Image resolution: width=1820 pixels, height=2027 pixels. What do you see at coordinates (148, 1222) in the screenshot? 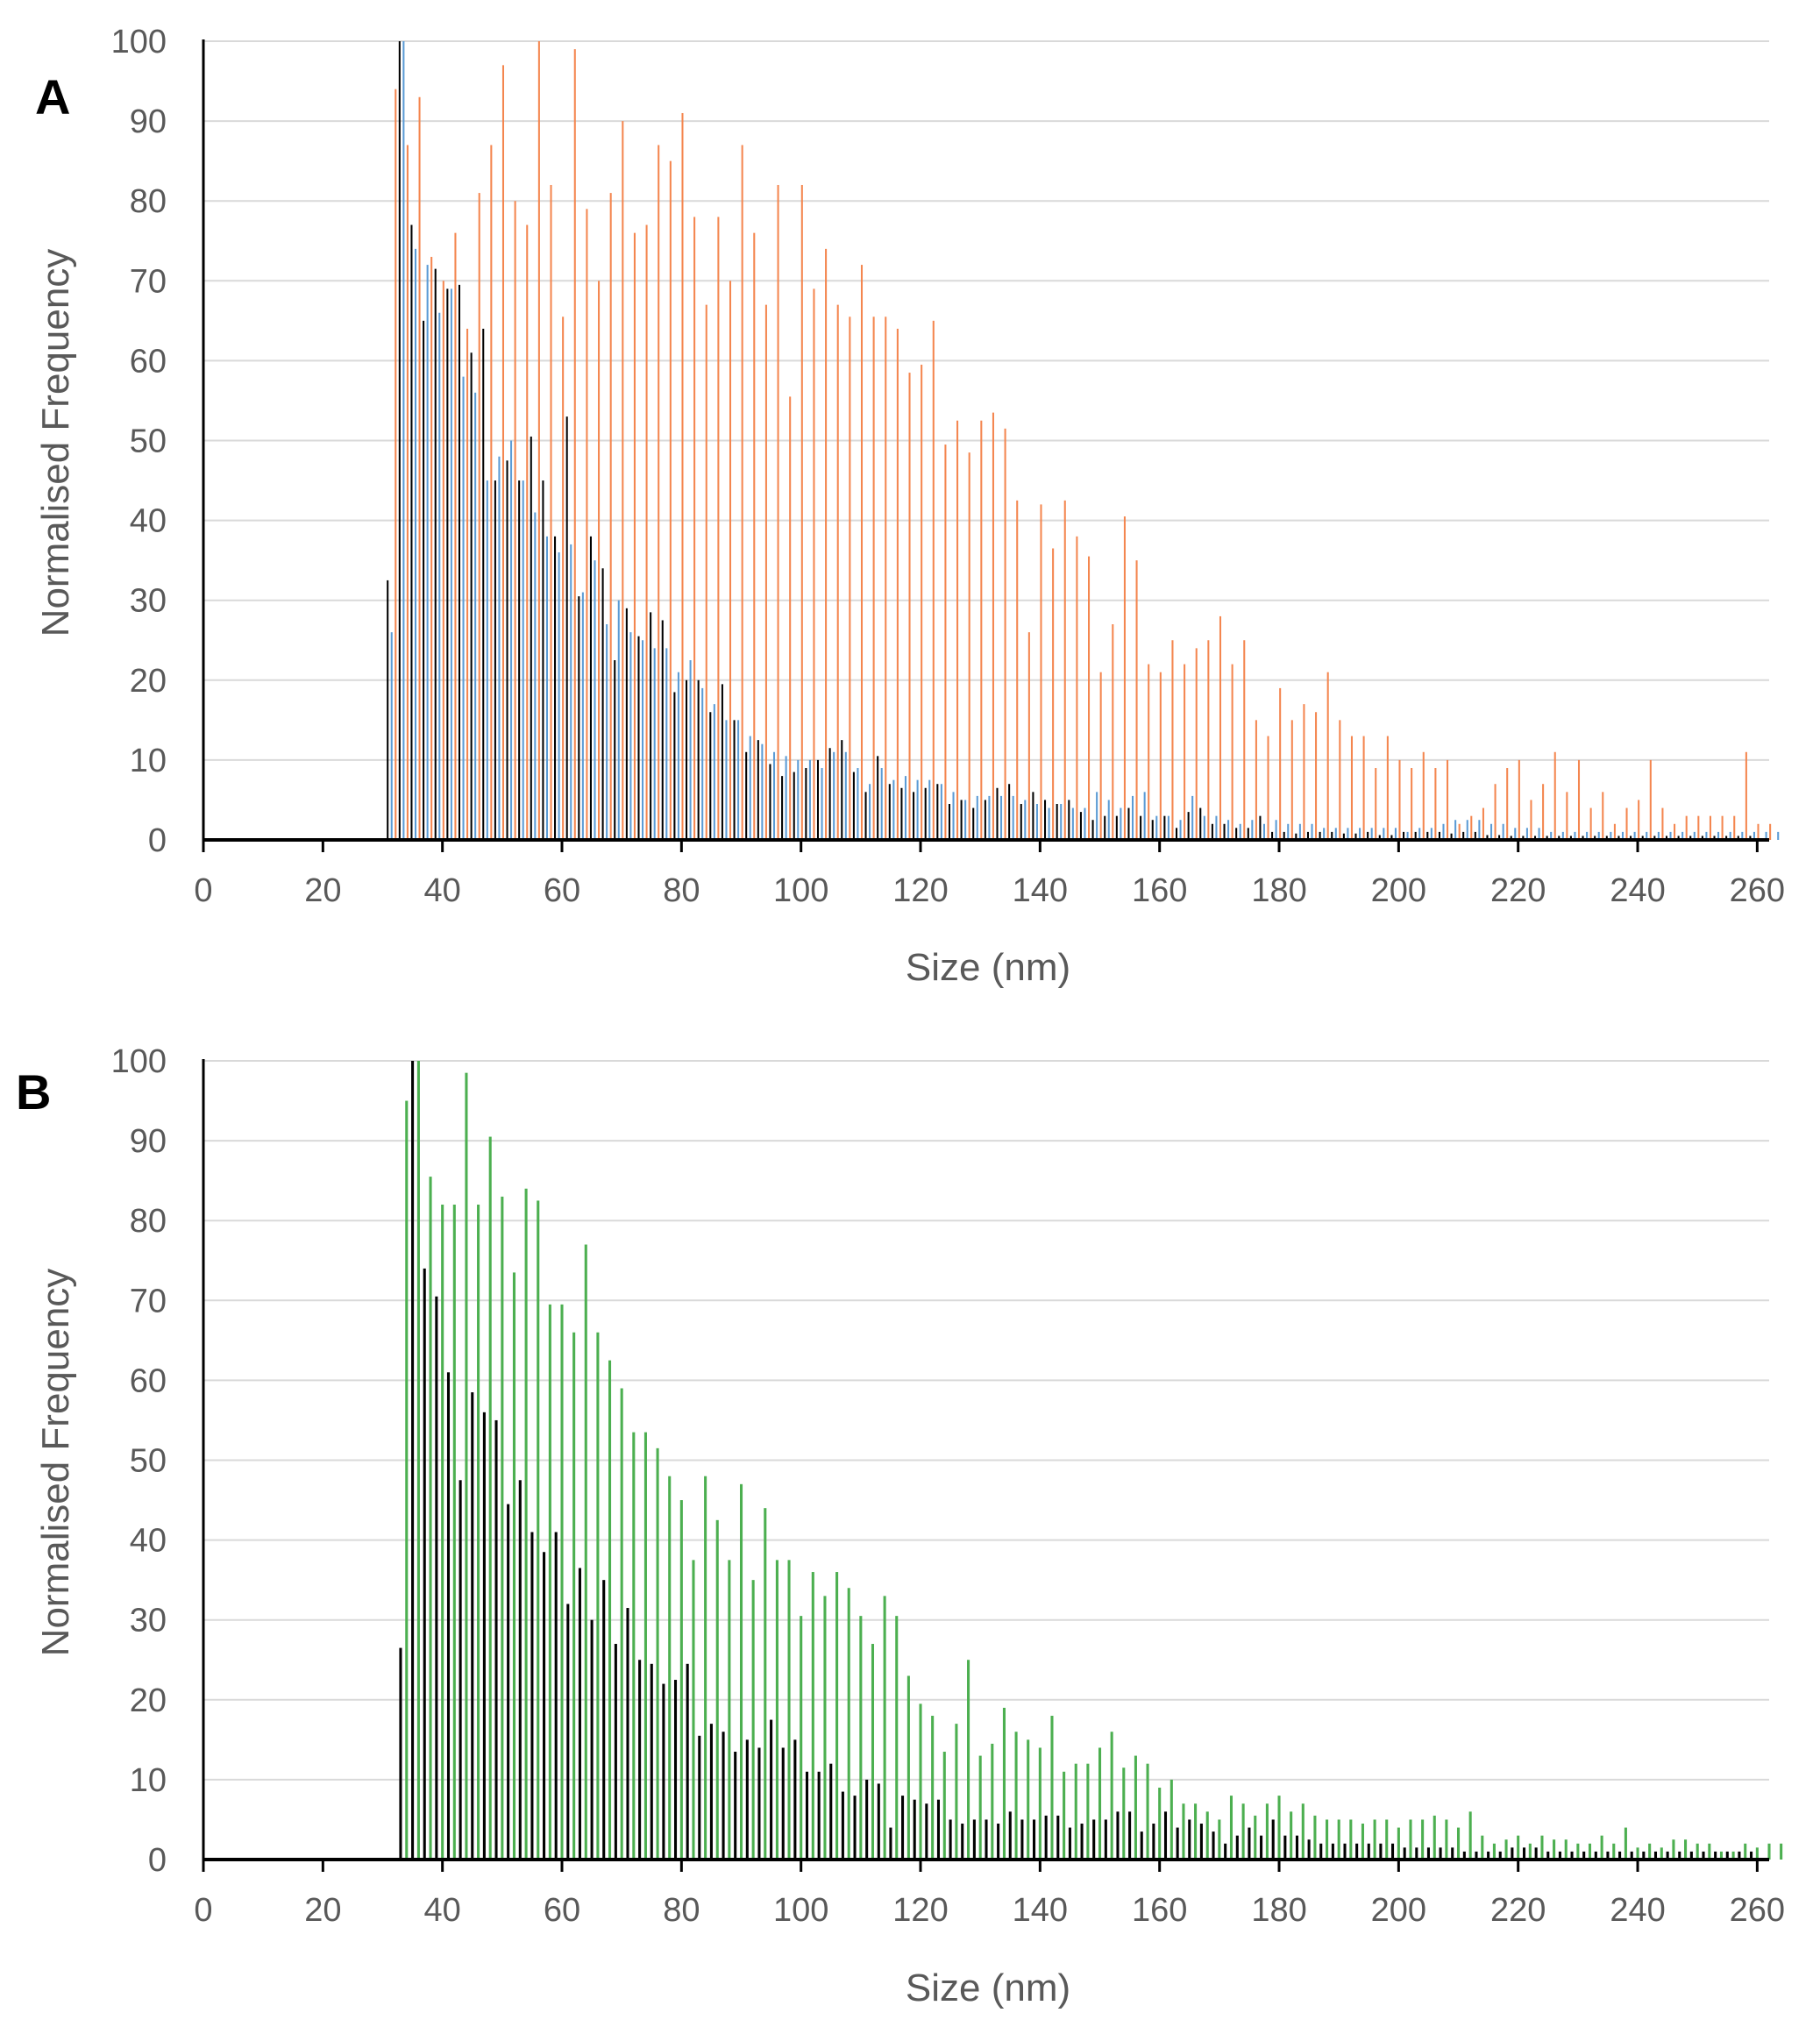
I see `y-tick-label: 80` at bounding box center [148, 1222].